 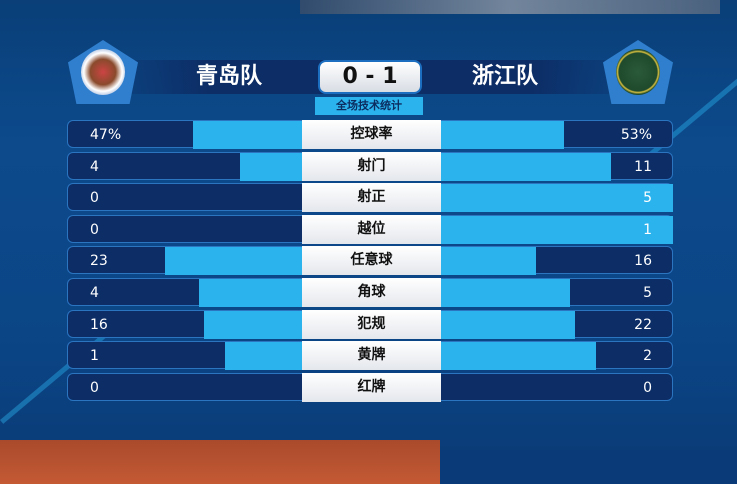 I want to click on stat-row: 0 射正 5, so click(x=370, y=198).